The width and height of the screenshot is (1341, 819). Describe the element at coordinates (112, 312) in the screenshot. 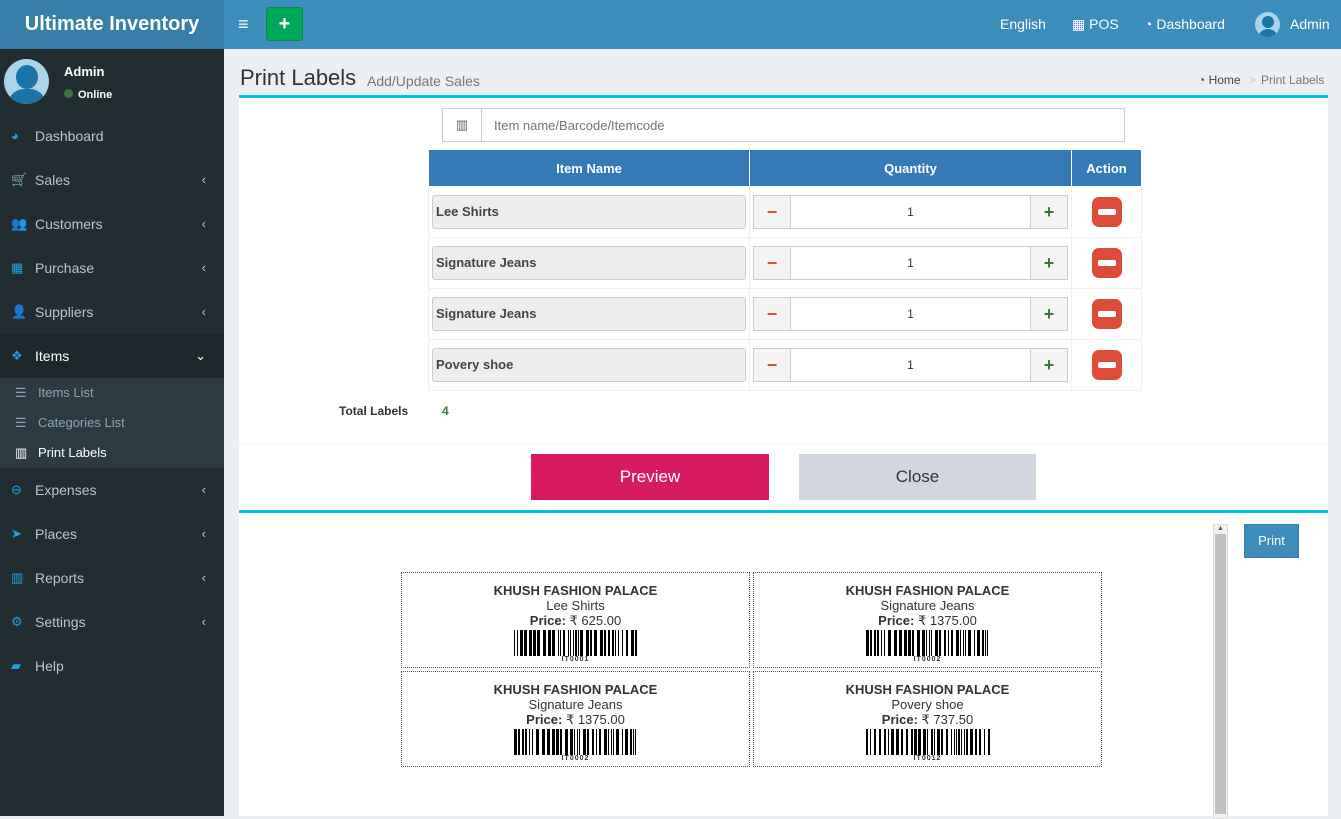

I see `sidebar-item-suppliers: 👤 Suppliers ‹` at that location.